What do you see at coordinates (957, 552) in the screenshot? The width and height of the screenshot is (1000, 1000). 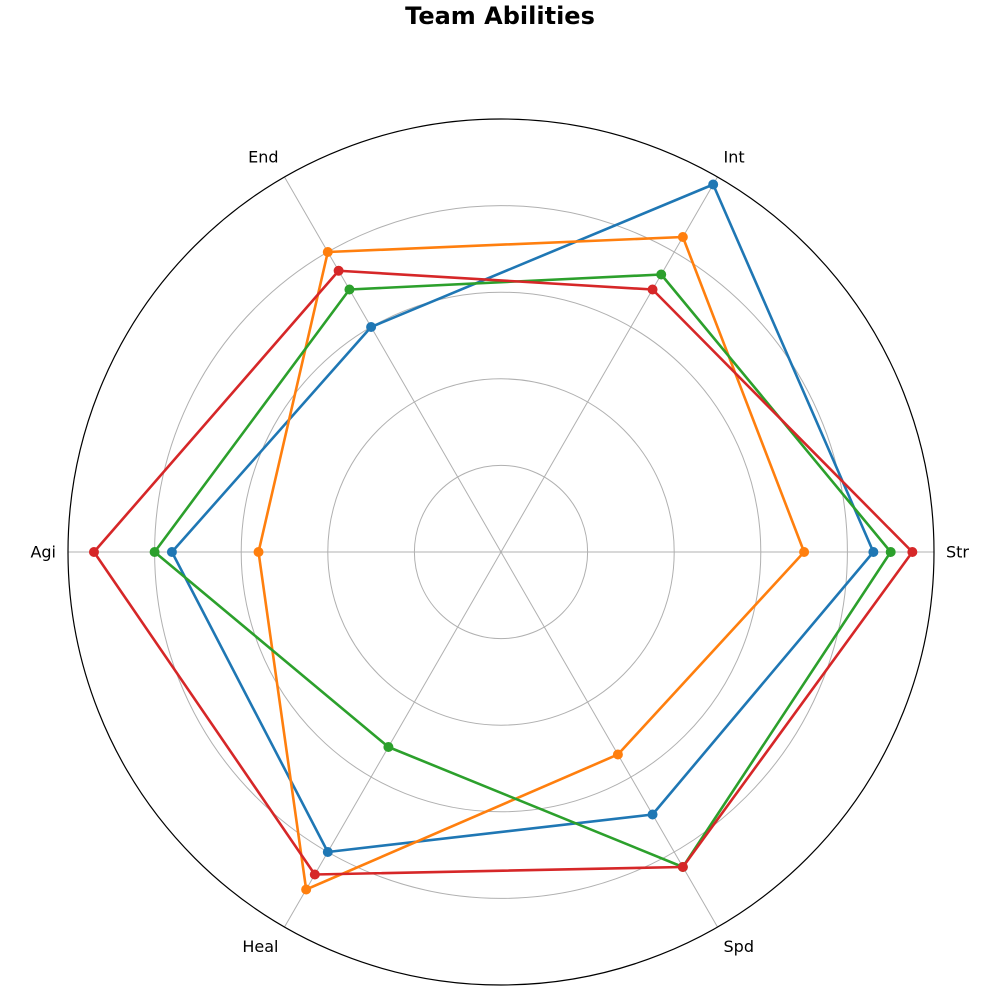 I see `axis-label-str: Str` at bounding box center [957, 552].